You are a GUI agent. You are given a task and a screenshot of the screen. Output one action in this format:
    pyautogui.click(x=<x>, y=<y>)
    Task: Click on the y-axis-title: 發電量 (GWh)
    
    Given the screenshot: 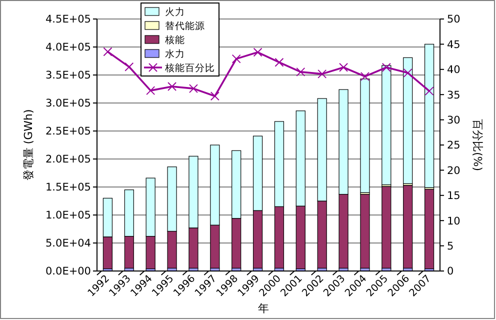 What is the action you would take?
    pyautogui.click(x=28, y=145)
    